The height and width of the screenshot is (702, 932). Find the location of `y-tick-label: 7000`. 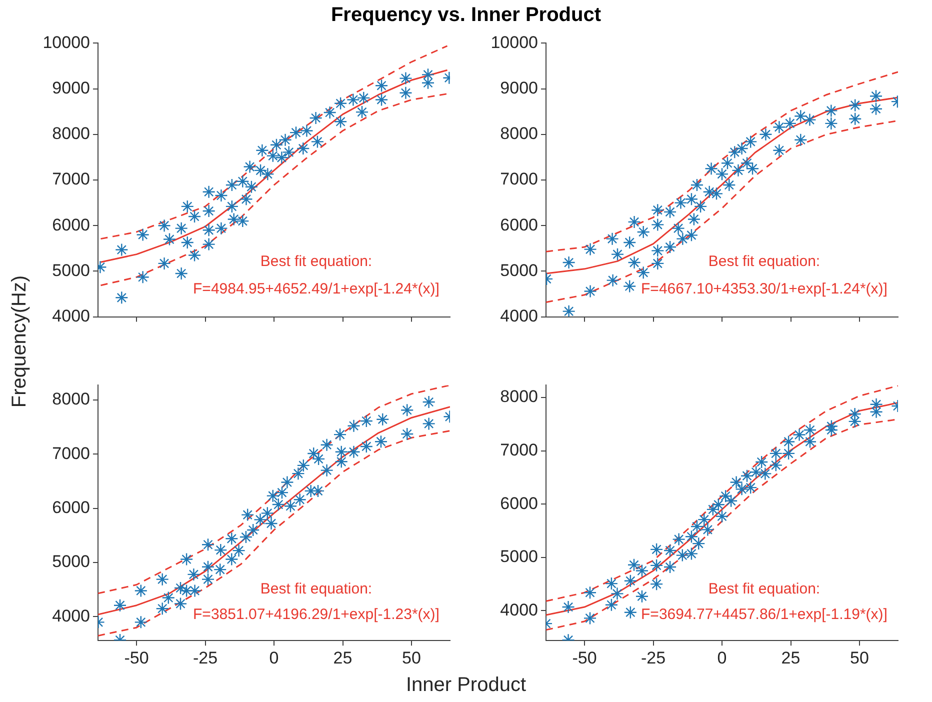

y-tick-label: 7000 is located at coordinates (519, 450).